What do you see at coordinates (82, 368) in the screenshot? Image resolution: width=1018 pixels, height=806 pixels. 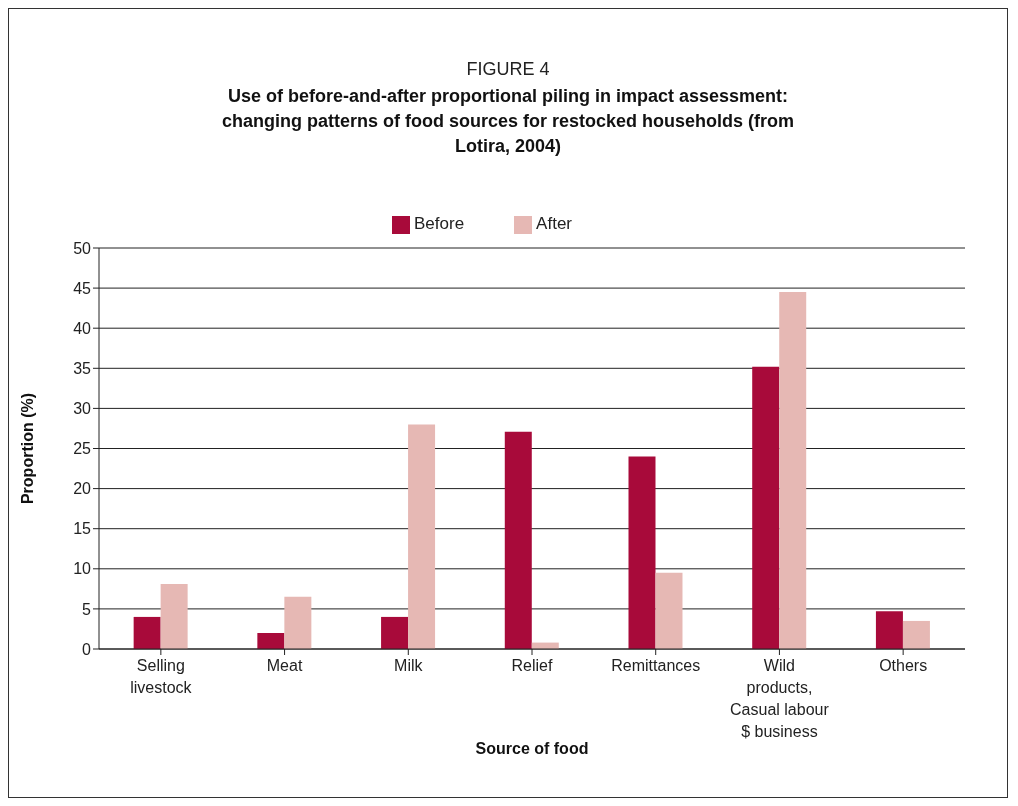 I see `y-tick-label: 35` at bounding box center [82, 368].